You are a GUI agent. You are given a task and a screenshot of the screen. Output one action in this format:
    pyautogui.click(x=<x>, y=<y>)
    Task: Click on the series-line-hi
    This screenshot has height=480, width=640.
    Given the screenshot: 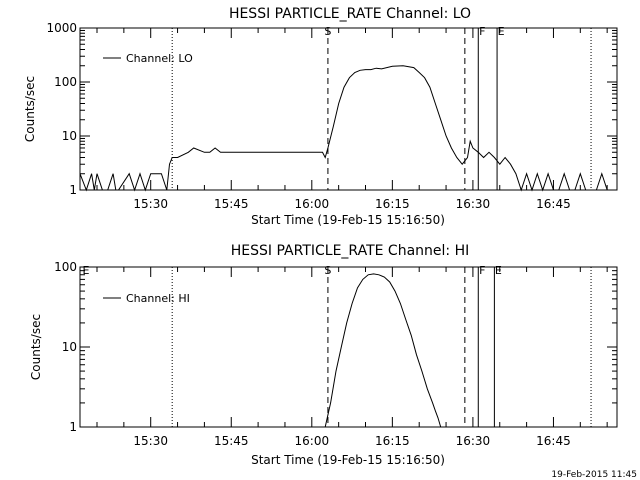 What is the action you would take?
    pyautogui.click(x=383, y=350)
    